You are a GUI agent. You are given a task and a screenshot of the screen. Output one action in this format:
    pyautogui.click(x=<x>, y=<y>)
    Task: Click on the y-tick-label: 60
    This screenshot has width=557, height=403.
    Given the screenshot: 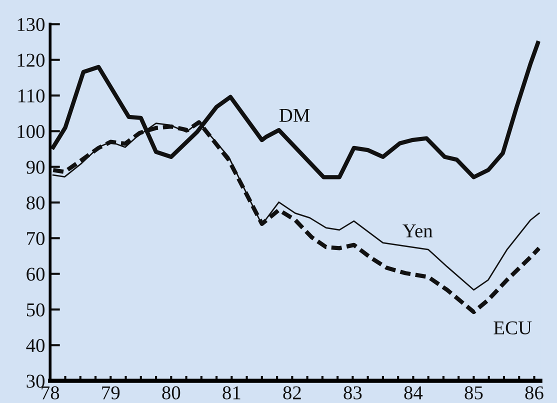 What is the action you would take?
    pyautogui.click(x=35, y=274)
    